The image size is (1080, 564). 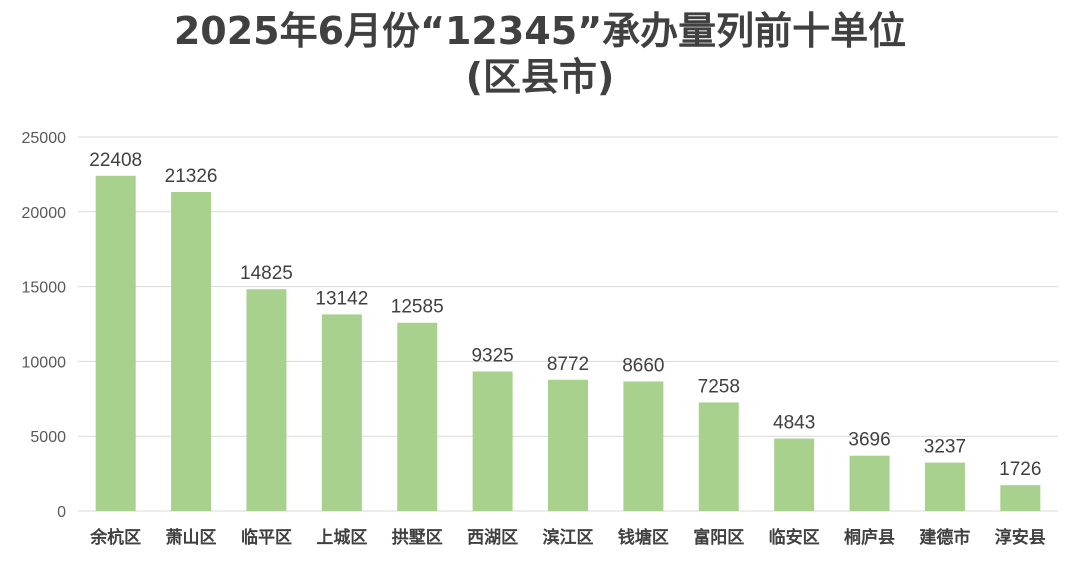 What do you see at coordinates (115, 160) in the screenshot?
I see `data-label-0: 22408` at bounding box center [115, 160].